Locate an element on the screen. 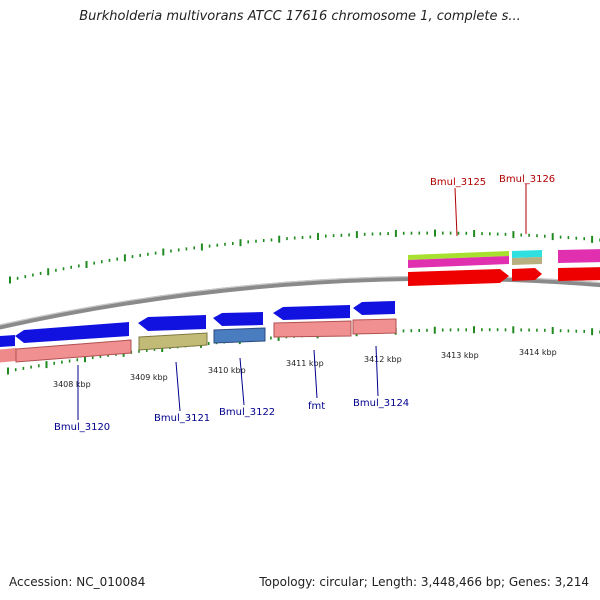 The height and width of the screenshot is (600, 600). gene-label: Bmul_3121 is located at coordinates (182, 418).